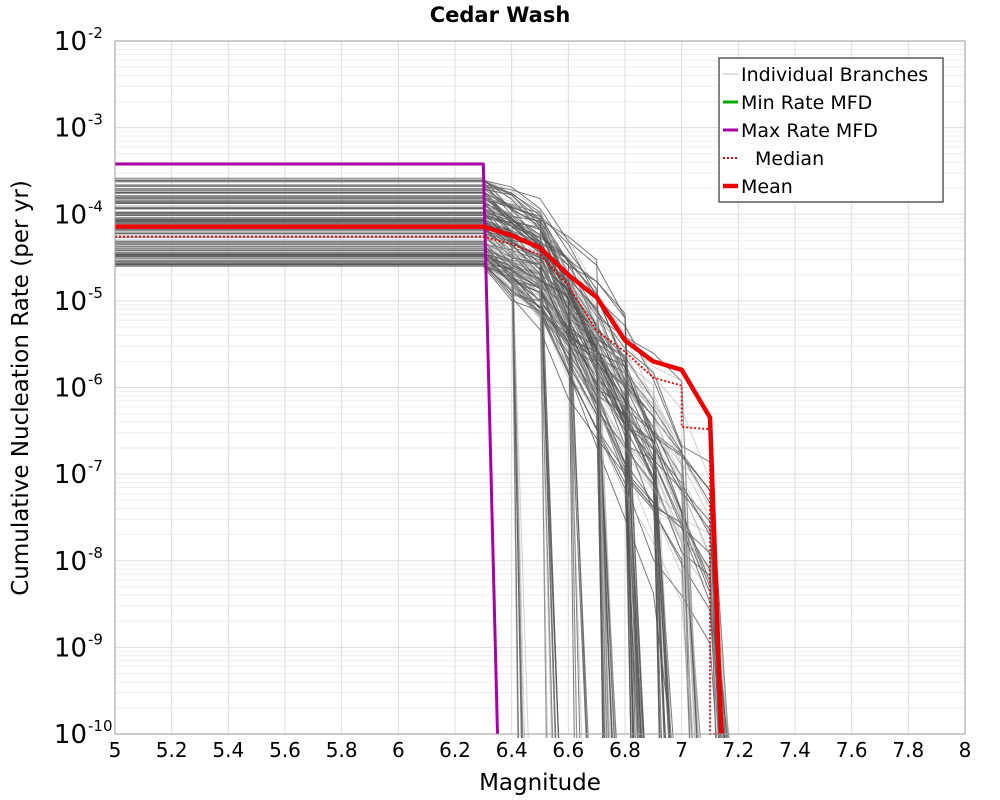 Image resolution: width=1000 pixels, height=800 pixels. I want to click on legend-label: Median, so click(789, 159).